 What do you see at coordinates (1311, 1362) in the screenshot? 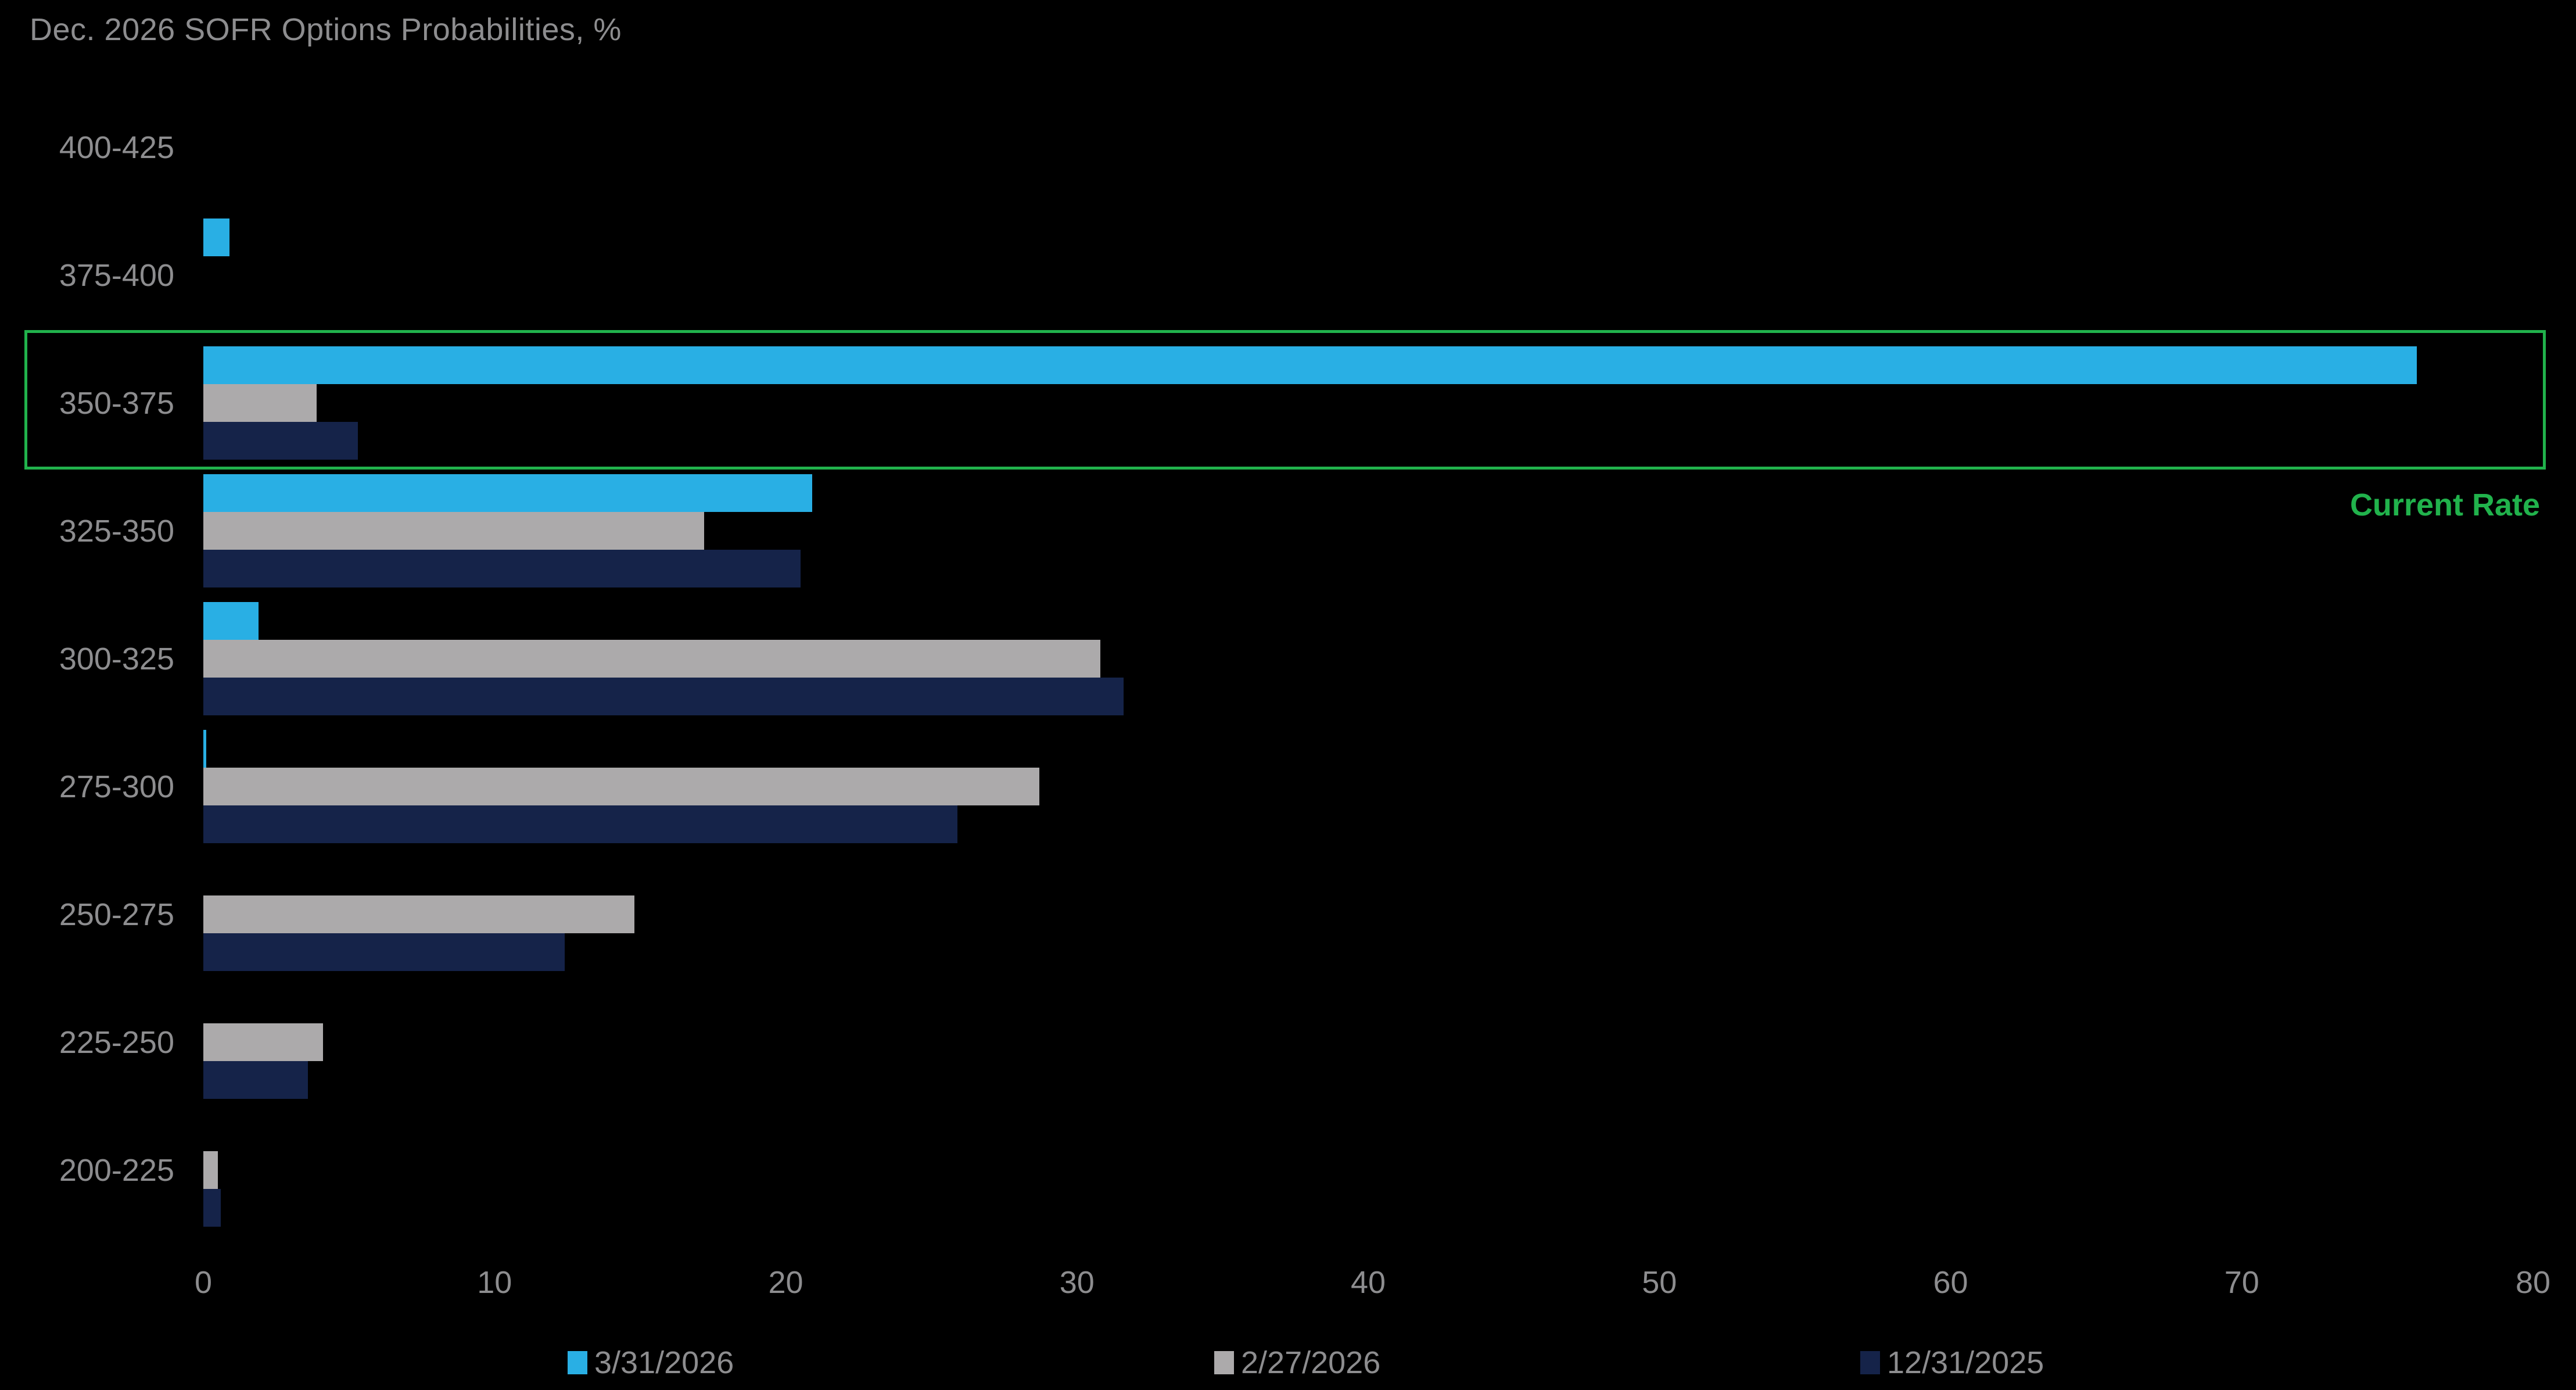
I see `legend-label: 2/27/2026` at bounding box center [1311, 1362].